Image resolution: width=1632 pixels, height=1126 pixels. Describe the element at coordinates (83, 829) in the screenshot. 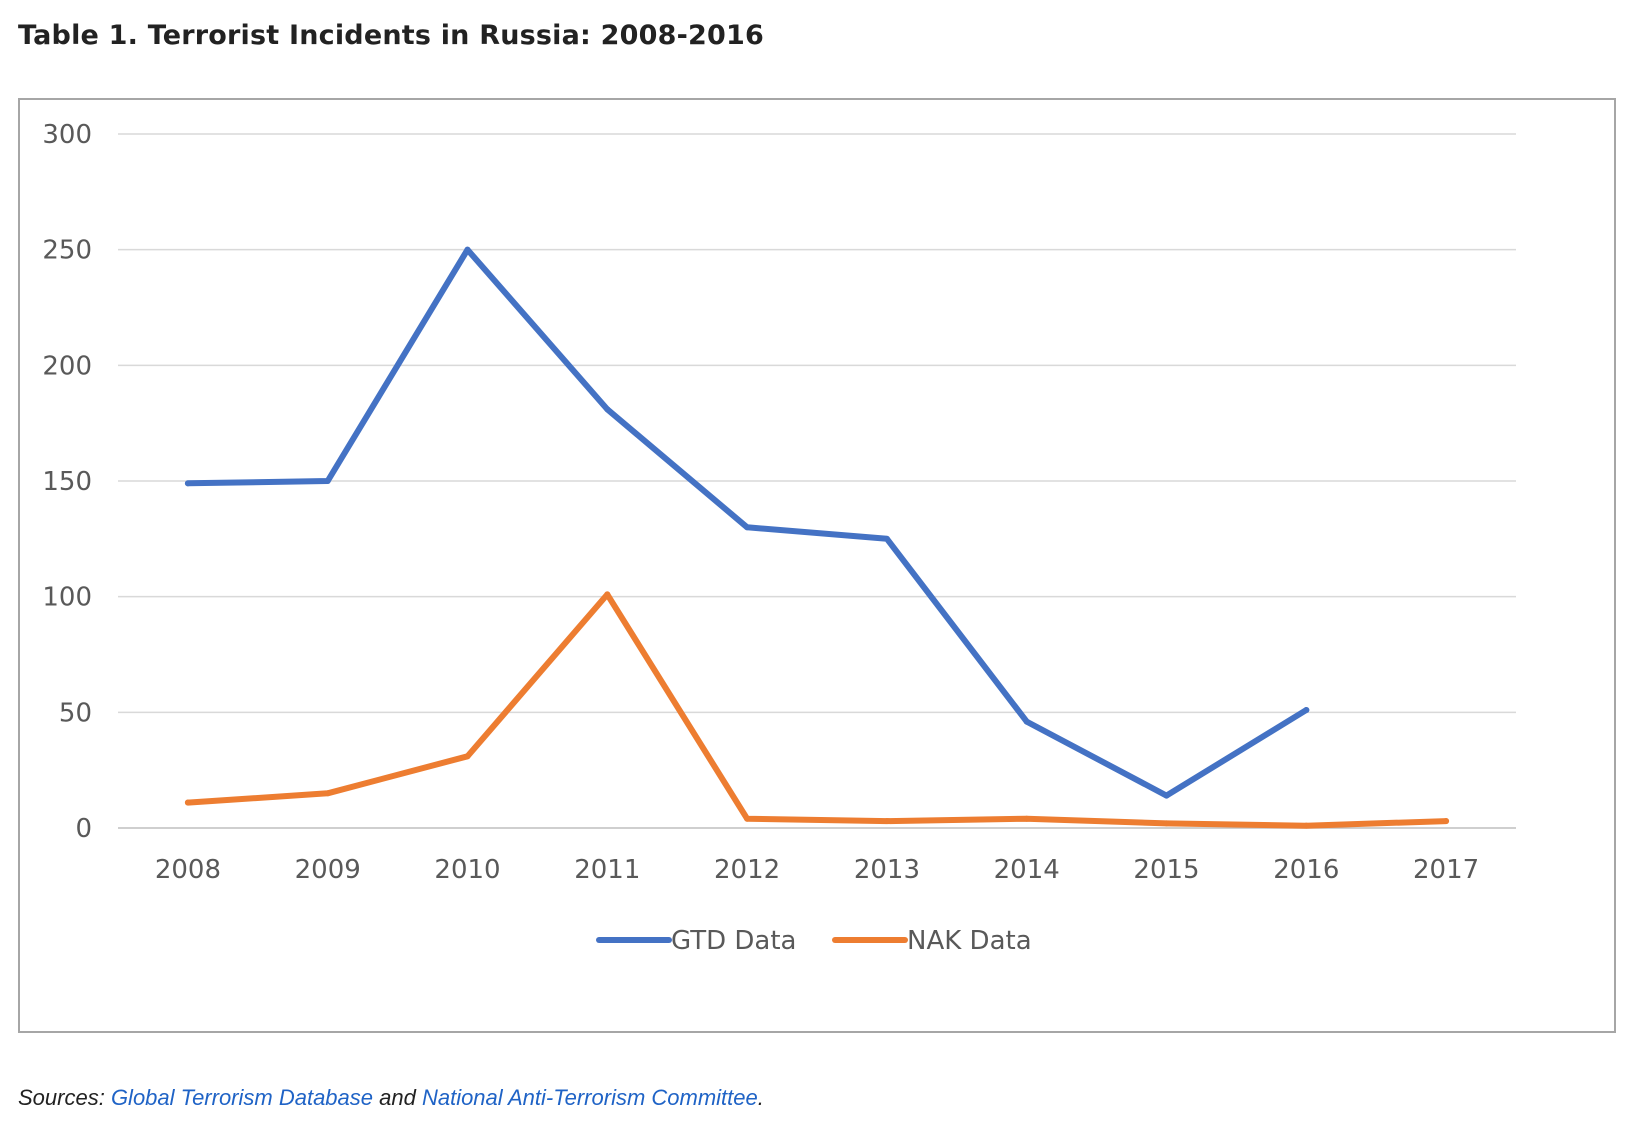

I see `y-tick-label: 0` at that location.